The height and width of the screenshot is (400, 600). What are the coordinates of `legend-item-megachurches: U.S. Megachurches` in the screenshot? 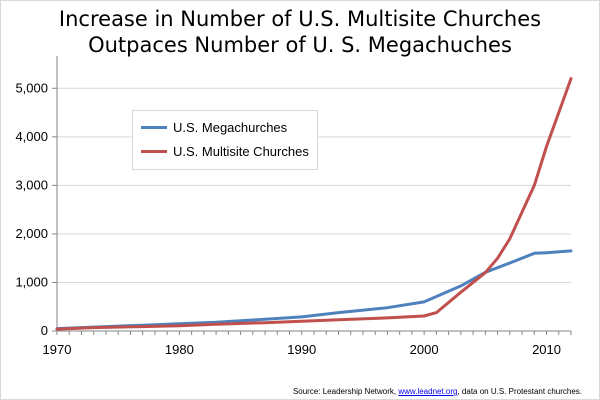 It's located at (214, 127).